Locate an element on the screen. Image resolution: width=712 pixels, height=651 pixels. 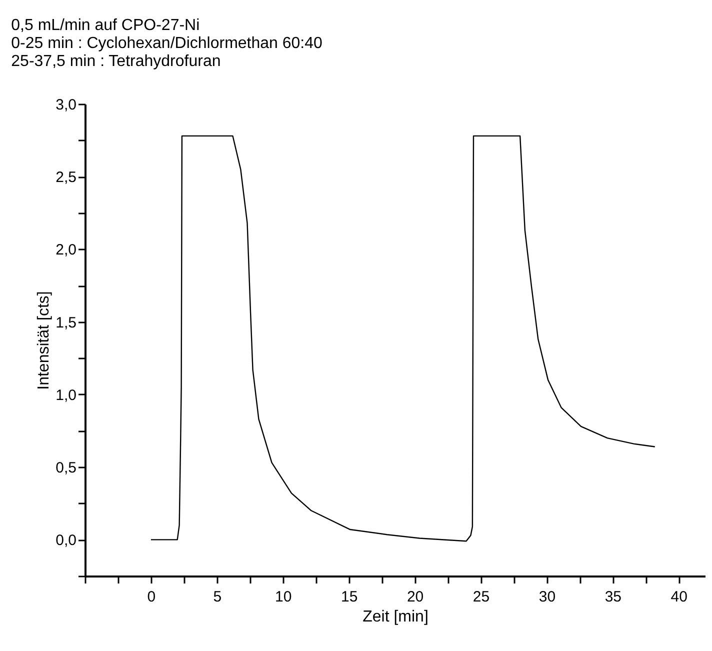
x-axis-title: Zeit [min] is located at coordinates (395, 617).